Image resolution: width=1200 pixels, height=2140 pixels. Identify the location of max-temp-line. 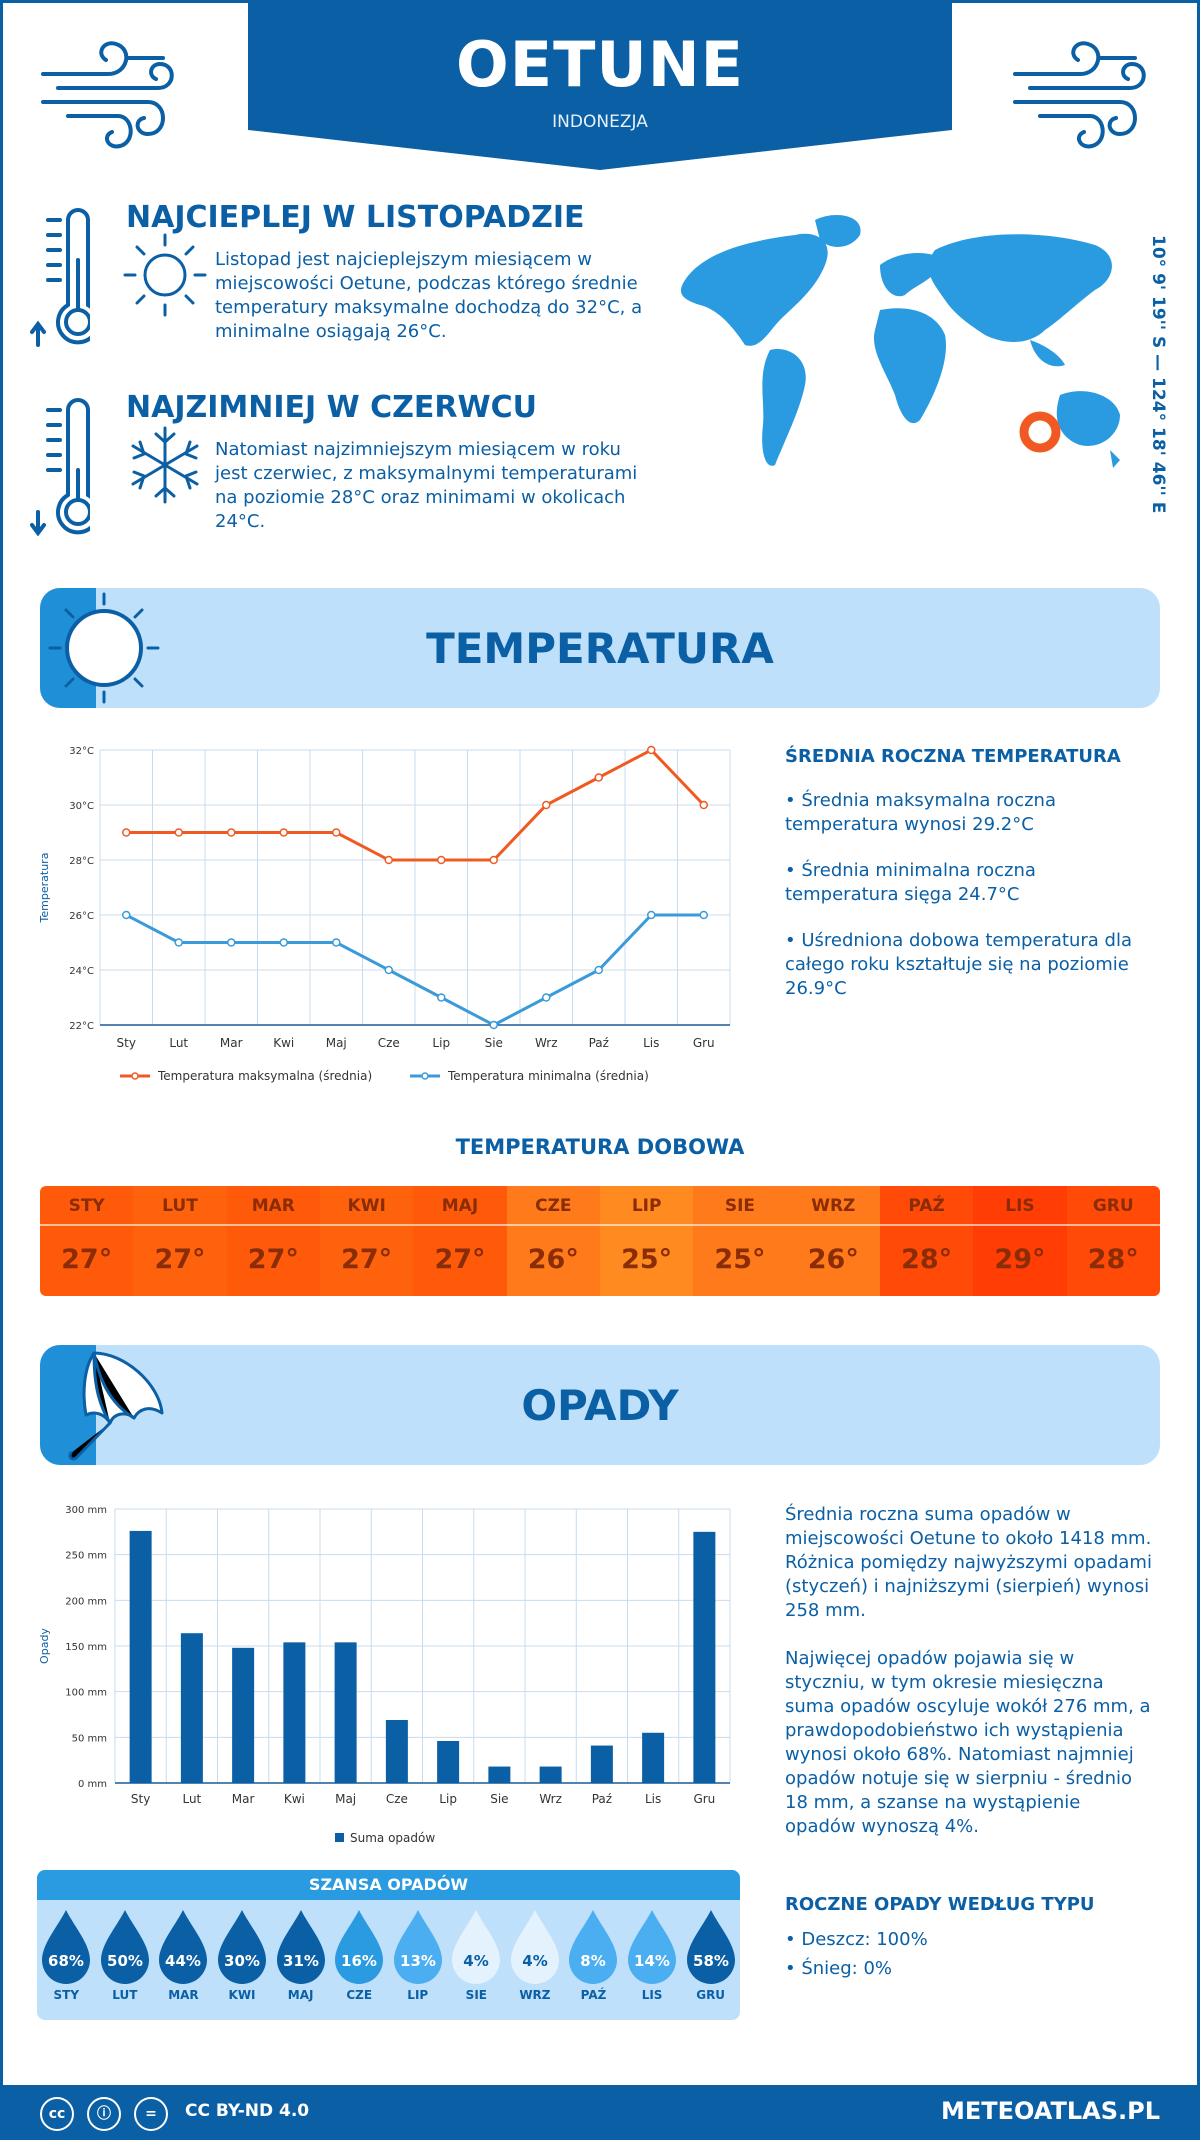
(415, 805).